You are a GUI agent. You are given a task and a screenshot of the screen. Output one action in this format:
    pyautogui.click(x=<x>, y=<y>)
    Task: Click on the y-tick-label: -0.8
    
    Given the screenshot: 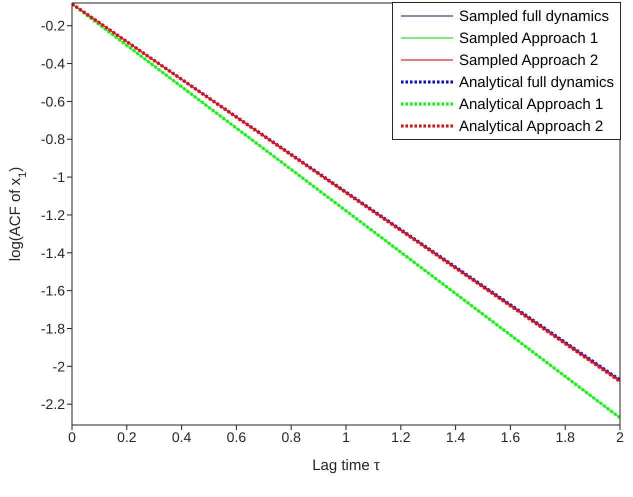 What is the action you would take?
    pyautogui.click(x=53, y=139)
    